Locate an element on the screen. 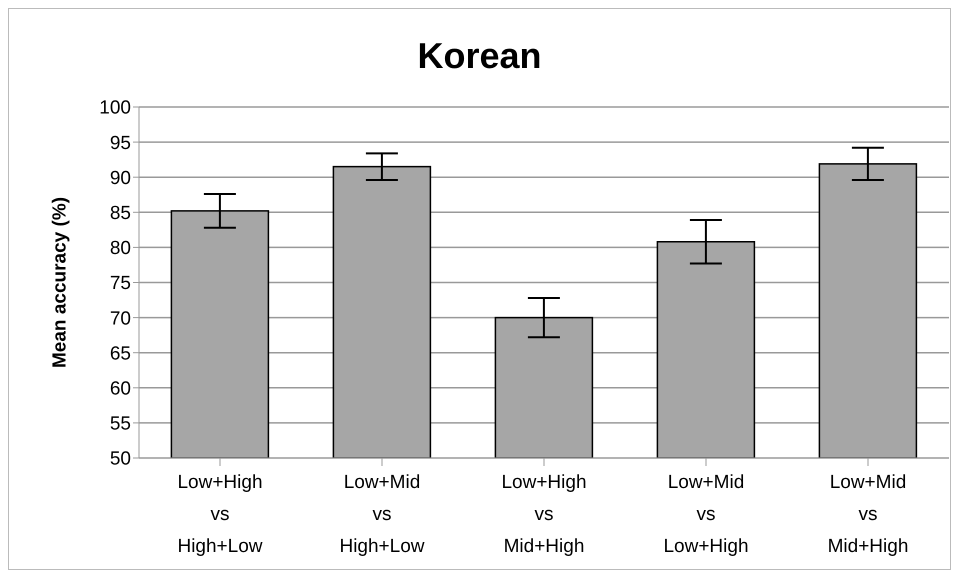 This screenshot has width=959, height=578. chart-title: Korean is located at coordinates (479, 56).